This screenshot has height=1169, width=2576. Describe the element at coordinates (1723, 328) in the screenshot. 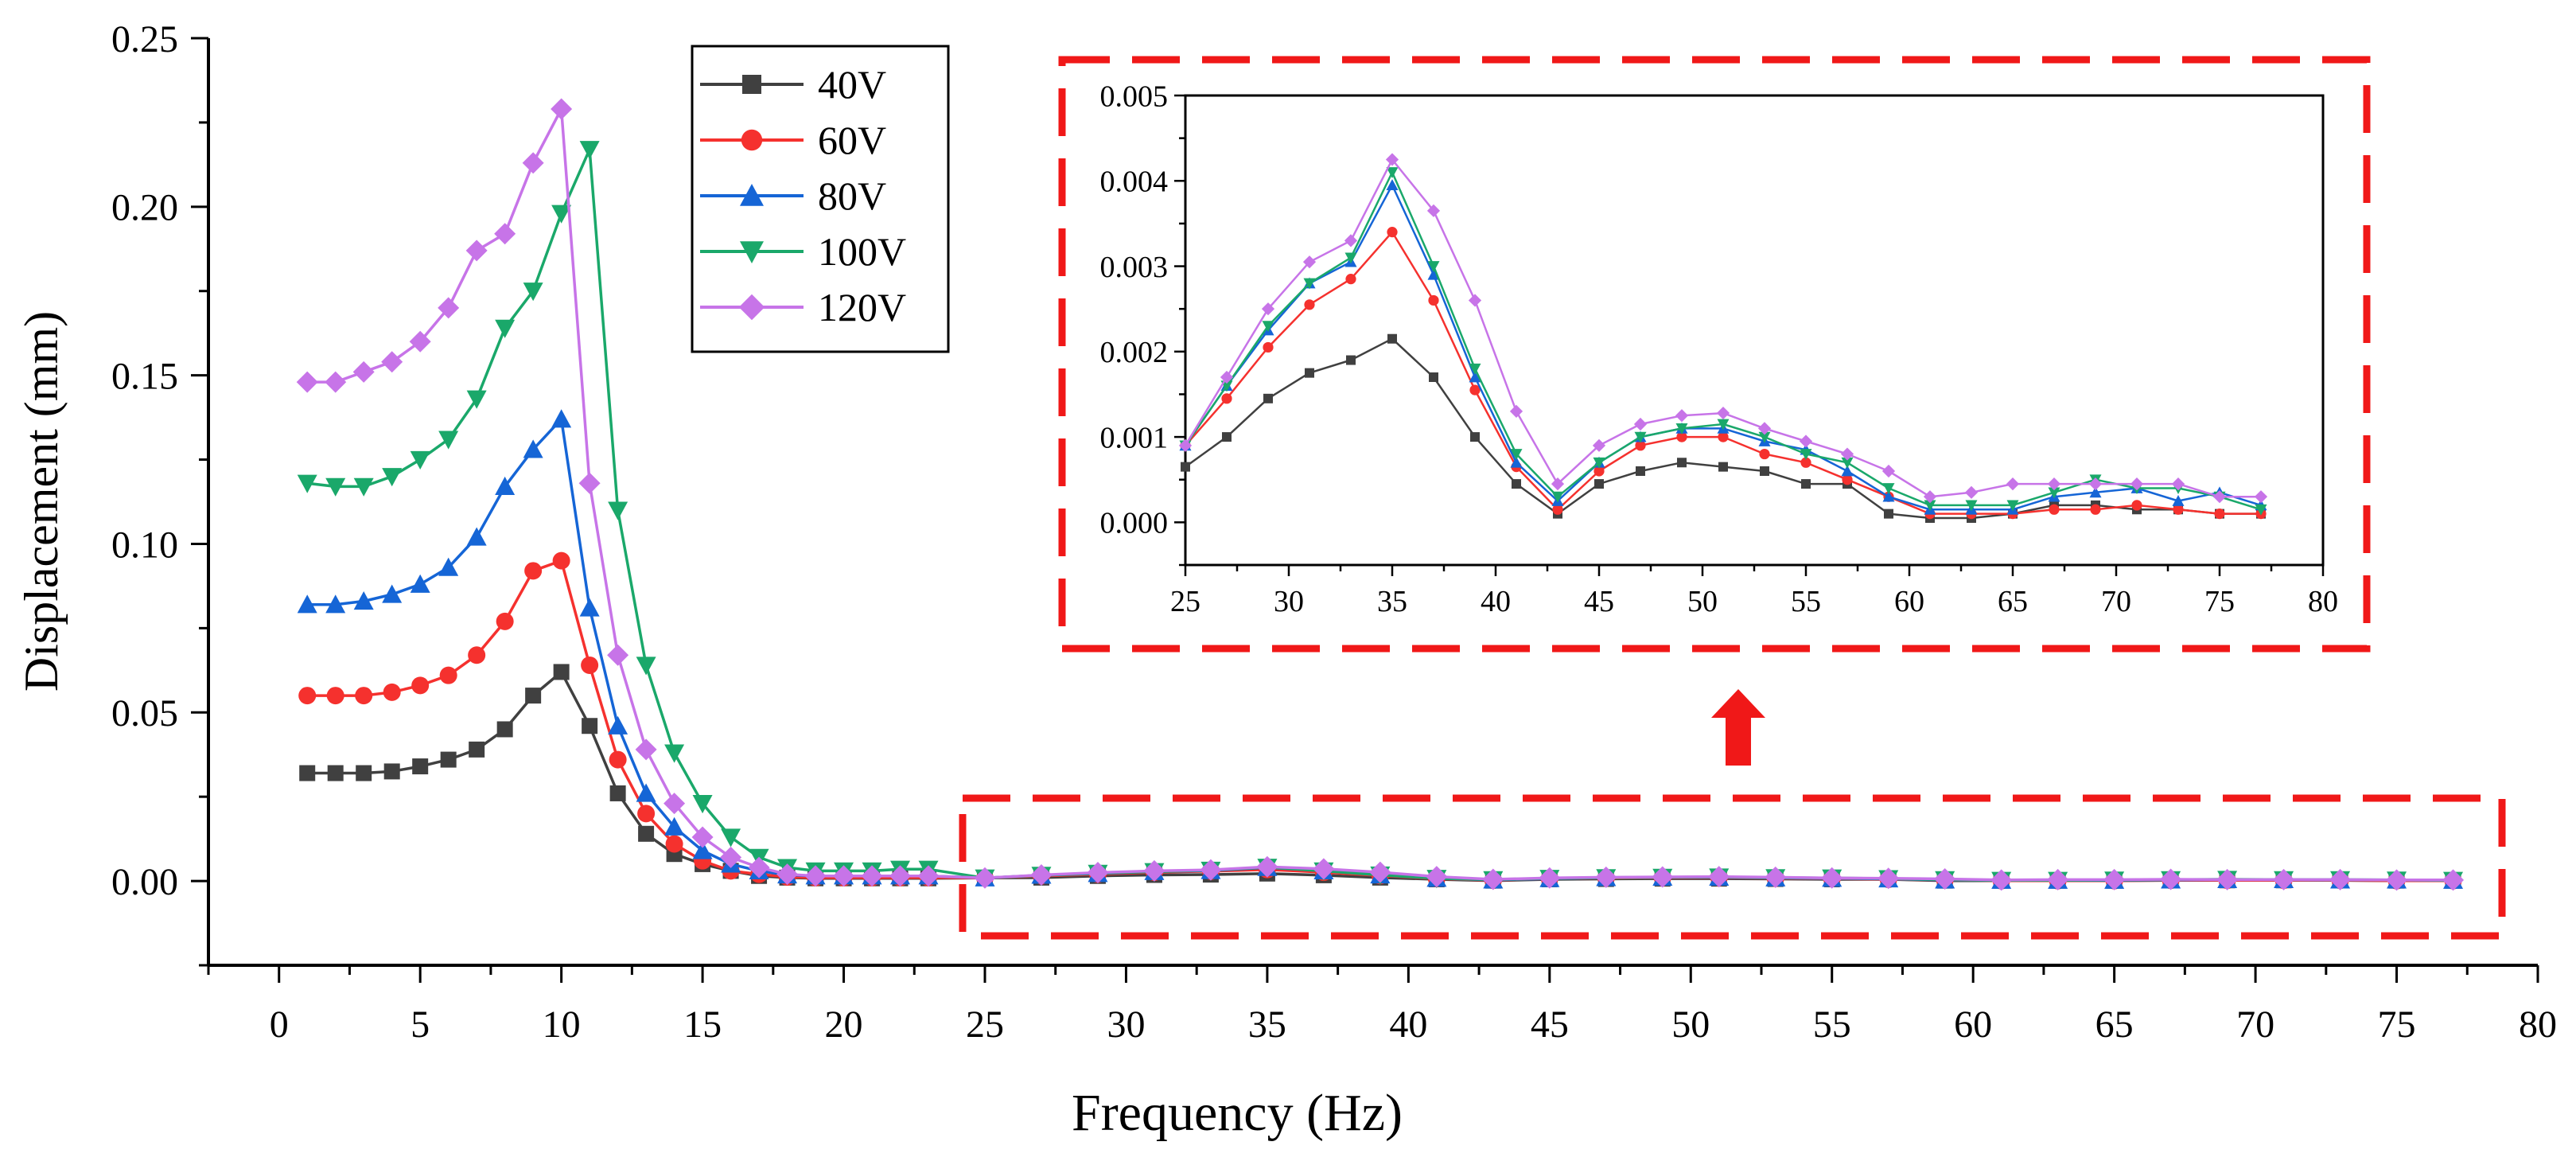

I see `inset-series-120V` at that location.